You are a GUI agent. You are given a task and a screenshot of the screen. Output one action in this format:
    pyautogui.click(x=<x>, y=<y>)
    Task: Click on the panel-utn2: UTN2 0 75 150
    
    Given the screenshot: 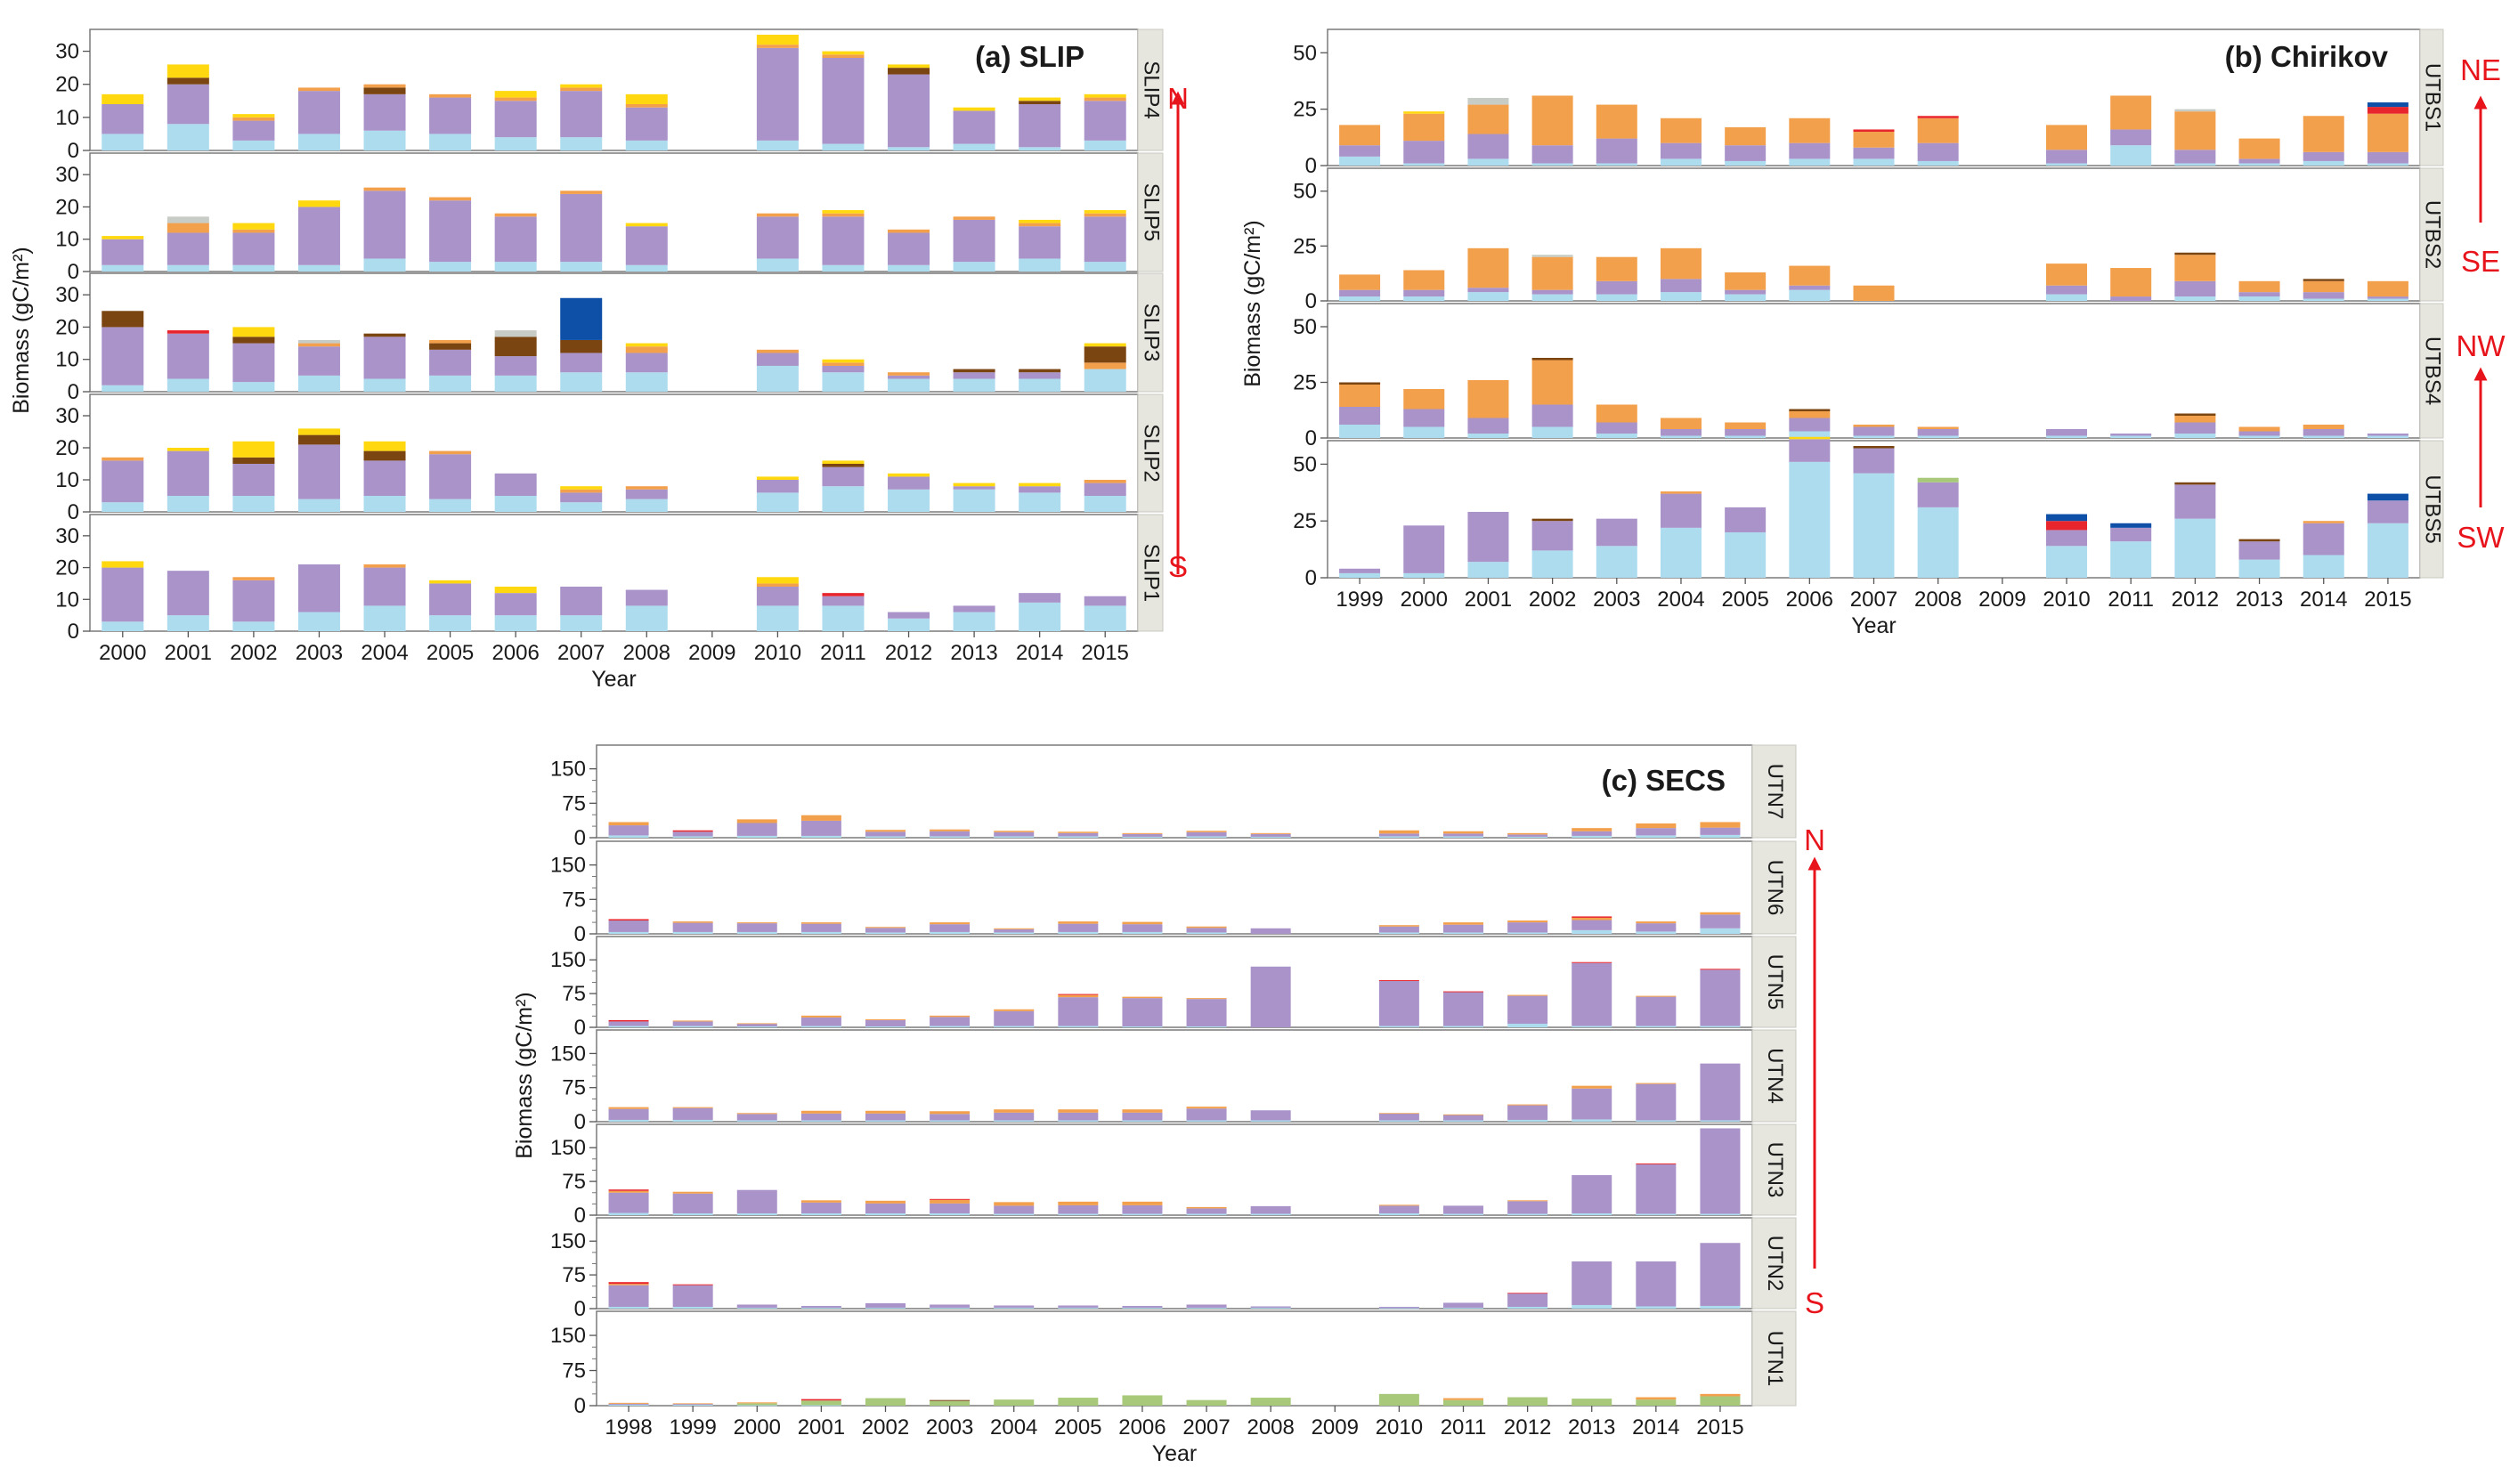 What is the action you would take?
    pyautogui.click(x=1174, y=1269)
    